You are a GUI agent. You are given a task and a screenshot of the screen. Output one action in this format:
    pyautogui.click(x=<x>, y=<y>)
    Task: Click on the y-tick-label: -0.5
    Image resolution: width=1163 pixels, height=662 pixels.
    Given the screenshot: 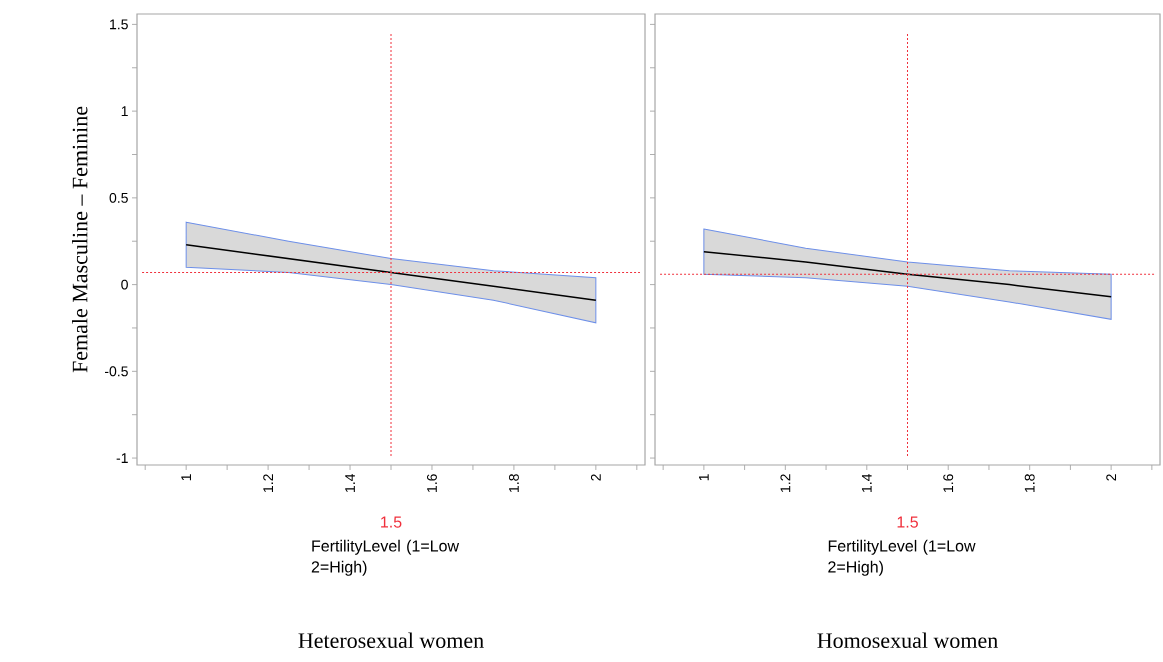 What is the action you would take?
    pyautogui.click(x=116, y=371)
    